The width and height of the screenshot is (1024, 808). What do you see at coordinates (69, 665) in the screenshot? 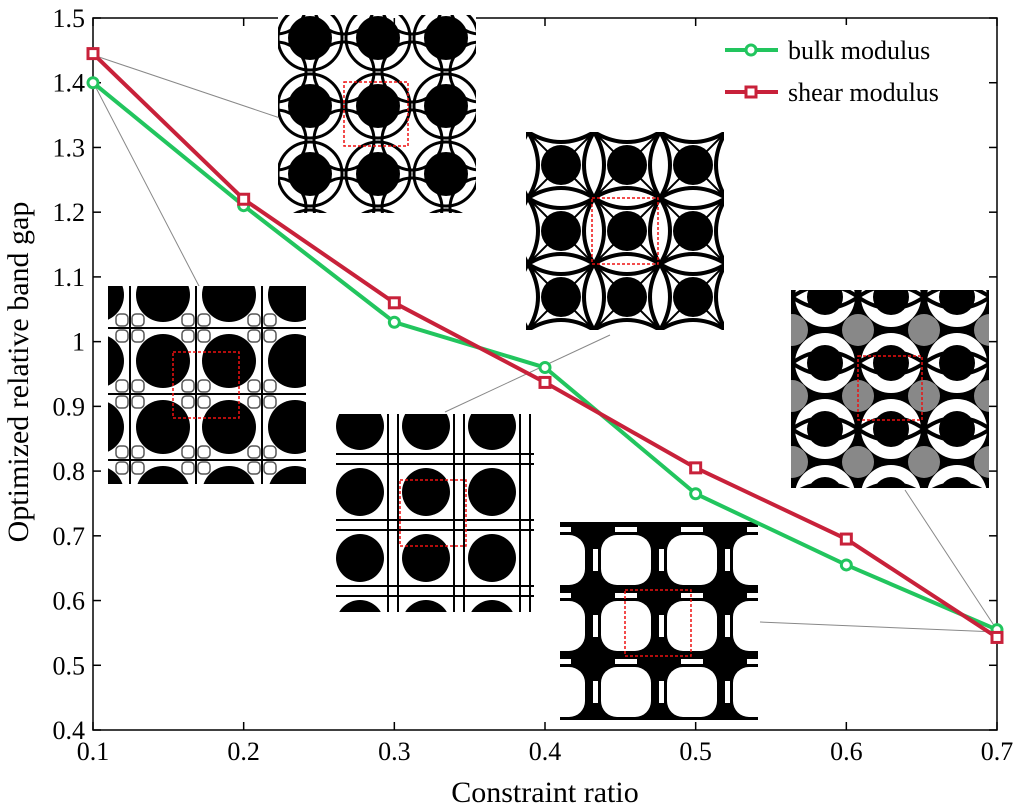
I see `y-tick-label: 0.5` at bounding box center [69, 665].